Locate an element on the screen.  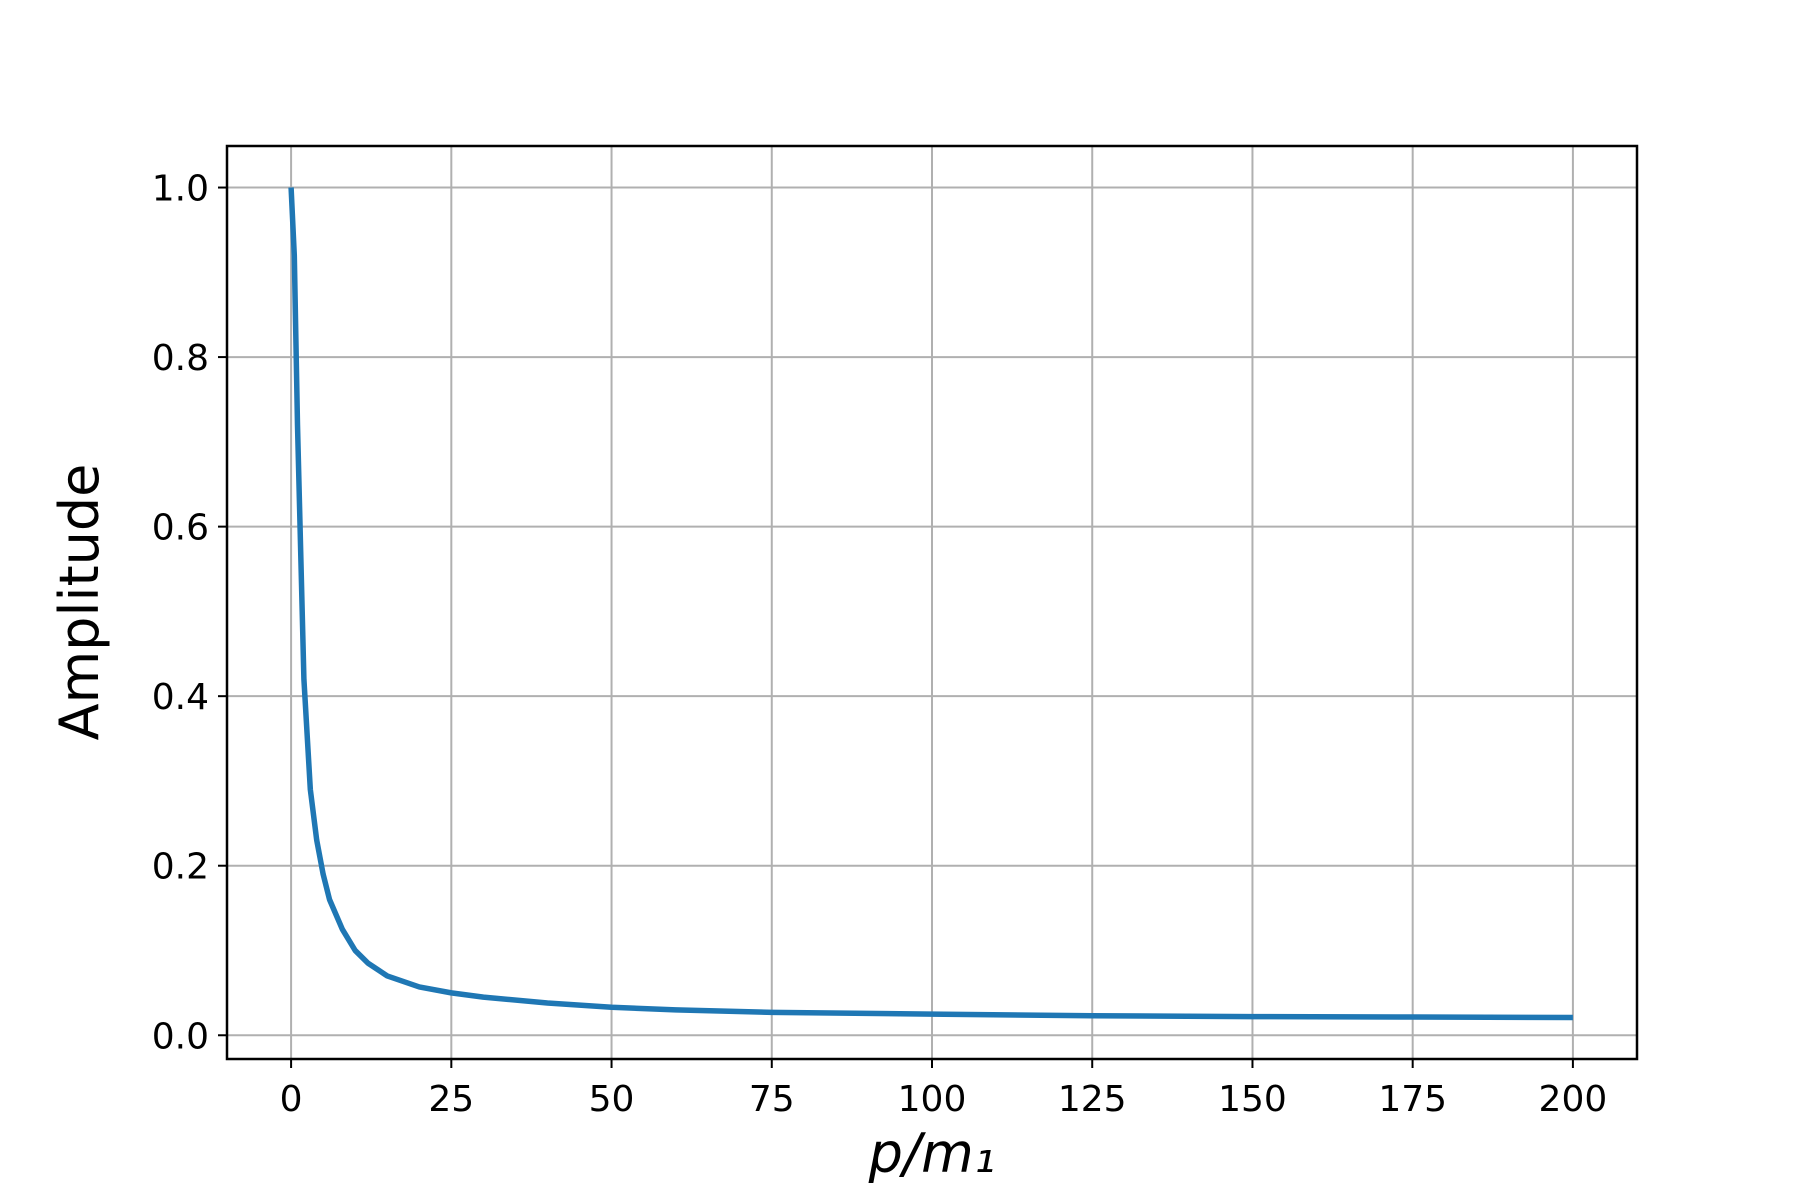
y-tick-label: 0.8 is located at coordinates (180, 358).